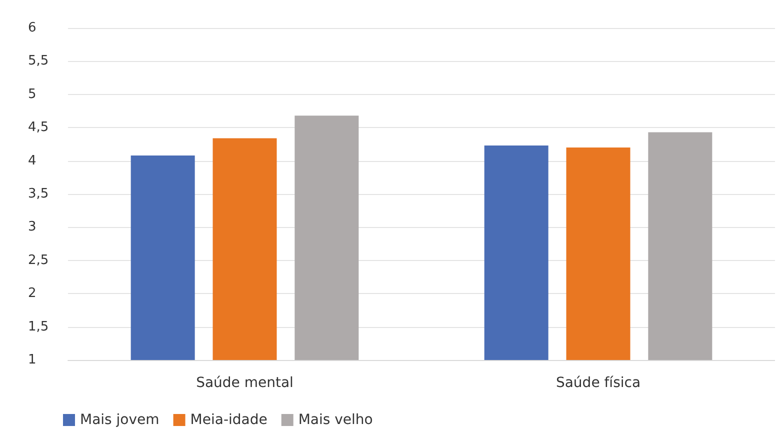  Describe the element at coordinates (32, 227) in the screenshot. I see `y-tick-label: 3` at that location.